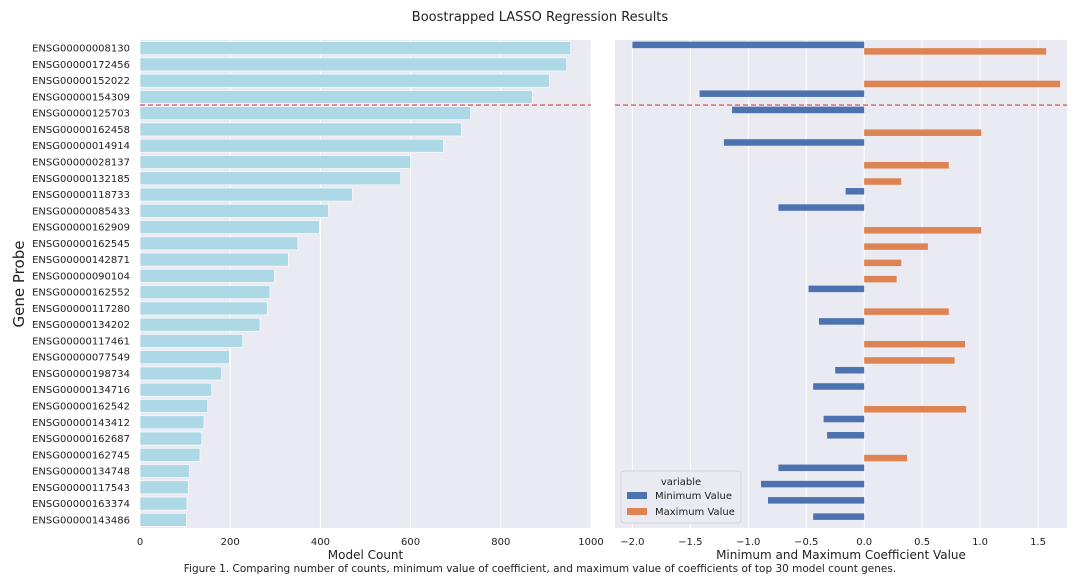  I want to click on x-tick-label: −2.0, so click(632, 542).